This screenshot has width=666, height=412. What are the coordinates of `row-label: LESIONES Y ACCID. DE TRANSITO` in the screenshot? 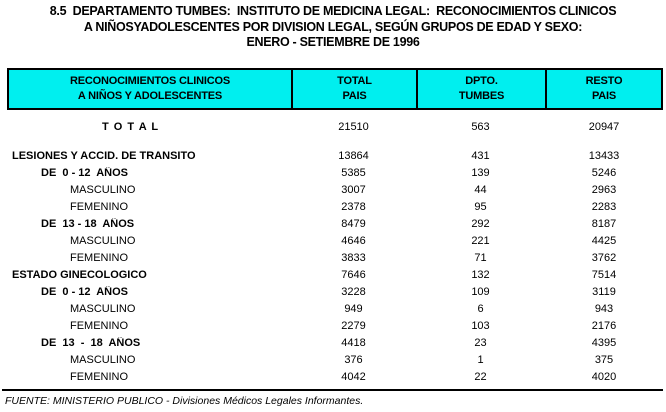 It's located at (104, 156).